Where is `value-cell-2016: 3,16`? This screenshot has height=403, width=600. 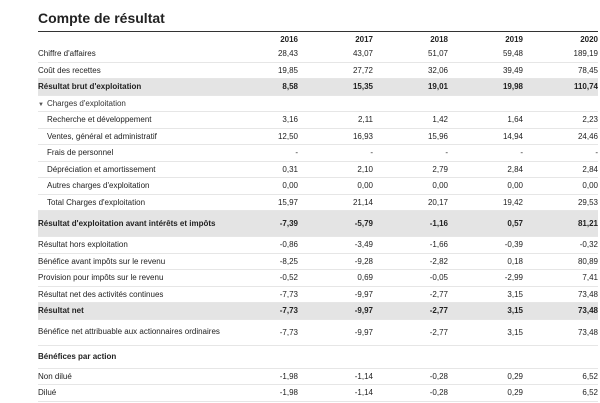
value-cell-2016: 3,16 is located at coordinates (260, 120).